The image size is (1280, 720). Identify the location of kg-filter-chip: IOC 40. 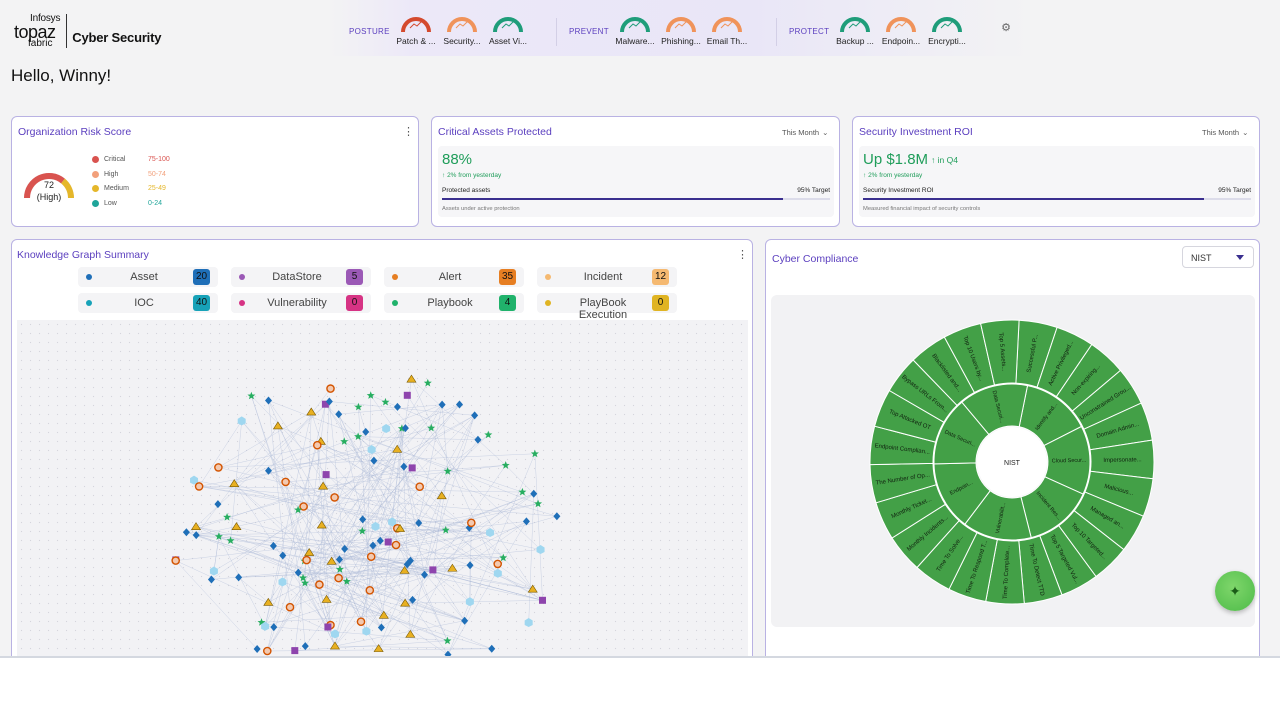
(148, 303).